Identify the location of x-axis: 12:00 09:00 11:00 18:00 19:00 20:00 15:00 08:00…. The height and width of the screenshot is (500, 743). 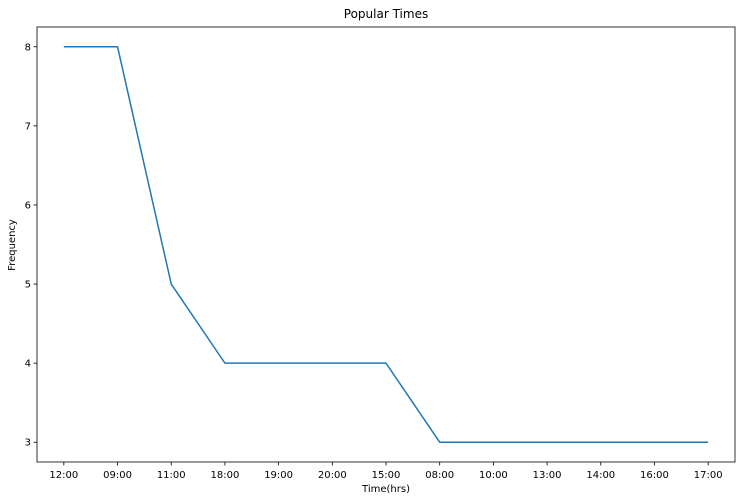
(386, 471).